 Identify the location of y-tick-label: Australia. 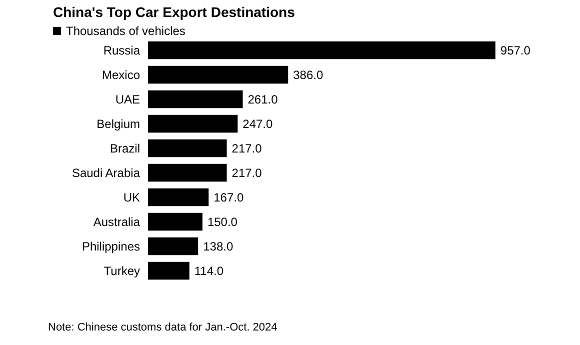
(116, 221).